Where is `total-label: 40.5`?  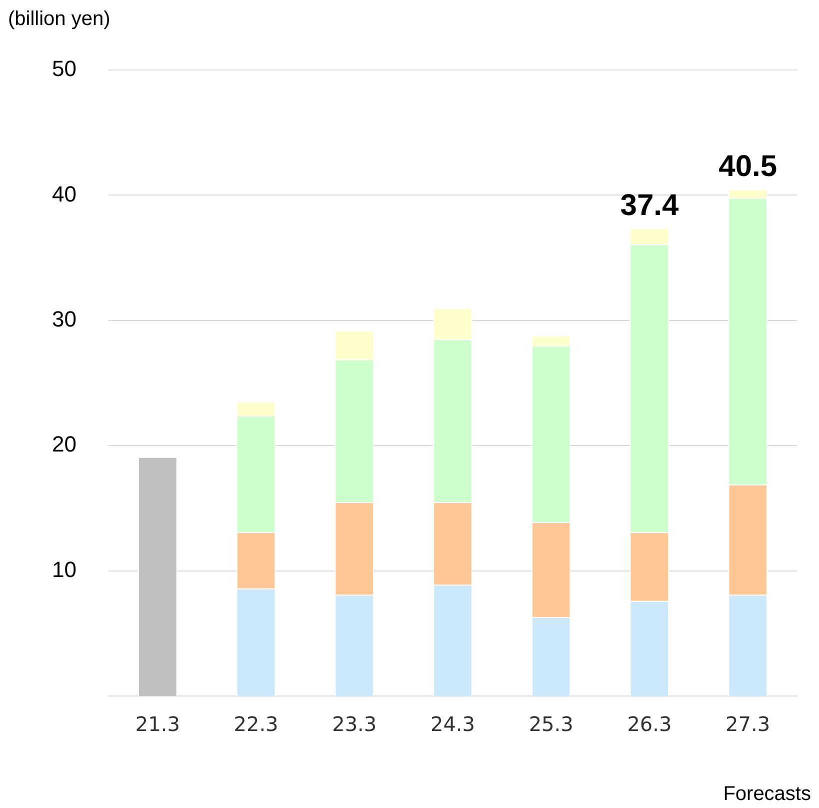 total-label: 40.5 is located at coordinates (748, 167).